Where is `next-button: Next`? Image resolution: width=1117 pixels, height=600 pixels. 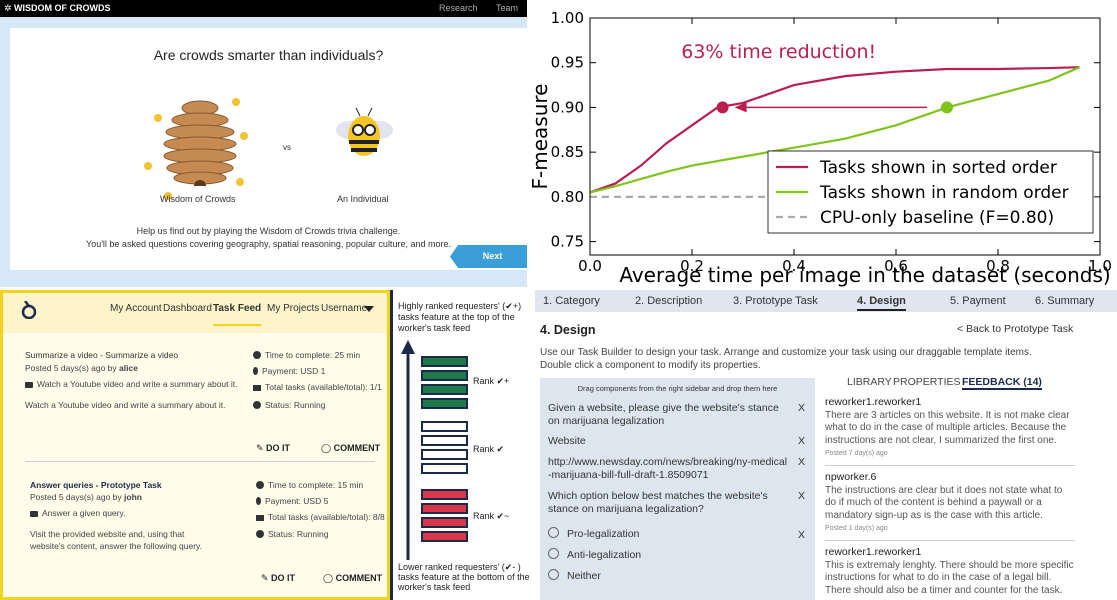
next-button: Next is located at coordinates (492, 256).